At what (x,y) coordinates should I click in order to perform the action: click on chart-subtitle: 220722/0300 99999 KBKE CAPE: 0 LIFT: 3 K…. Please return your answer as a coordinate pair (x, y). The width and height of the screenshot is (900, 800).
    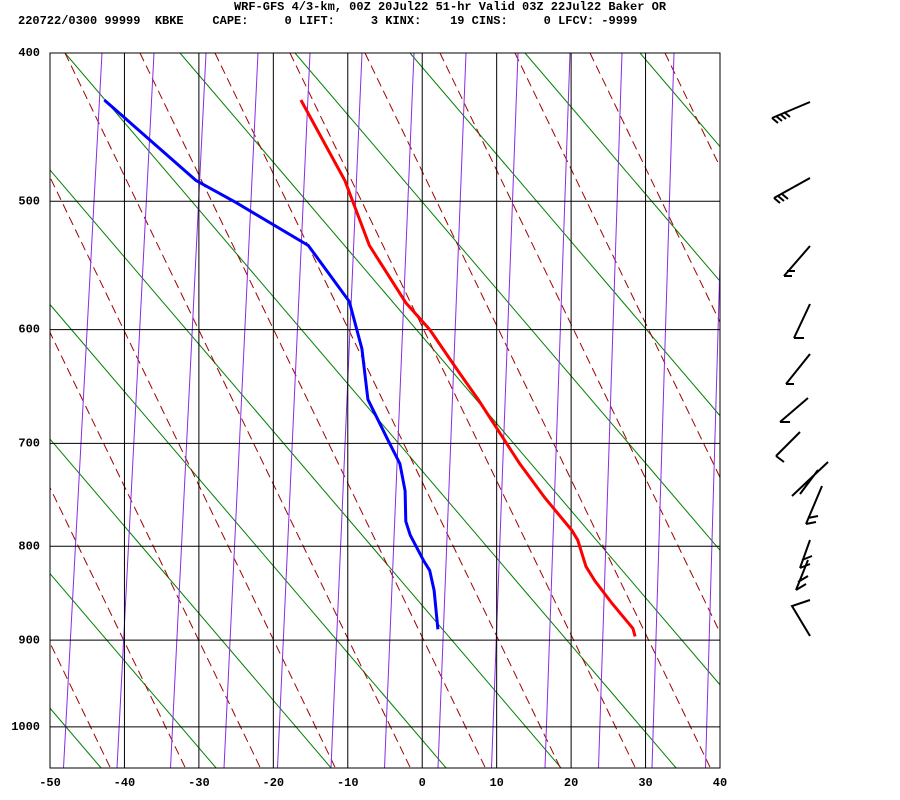
    Looking at the image, I should click on (327, 21).